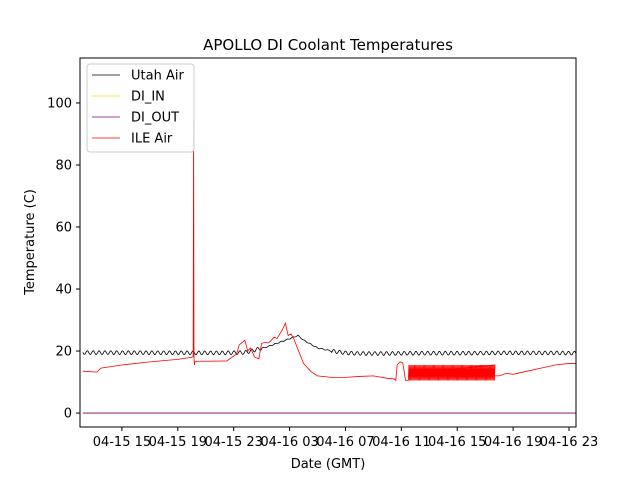 The height and width of the screenshot is (480, 640). Describe the element at coordinates (63, 290) in the screenshot. I see `y-tick-label: 40` at that location.